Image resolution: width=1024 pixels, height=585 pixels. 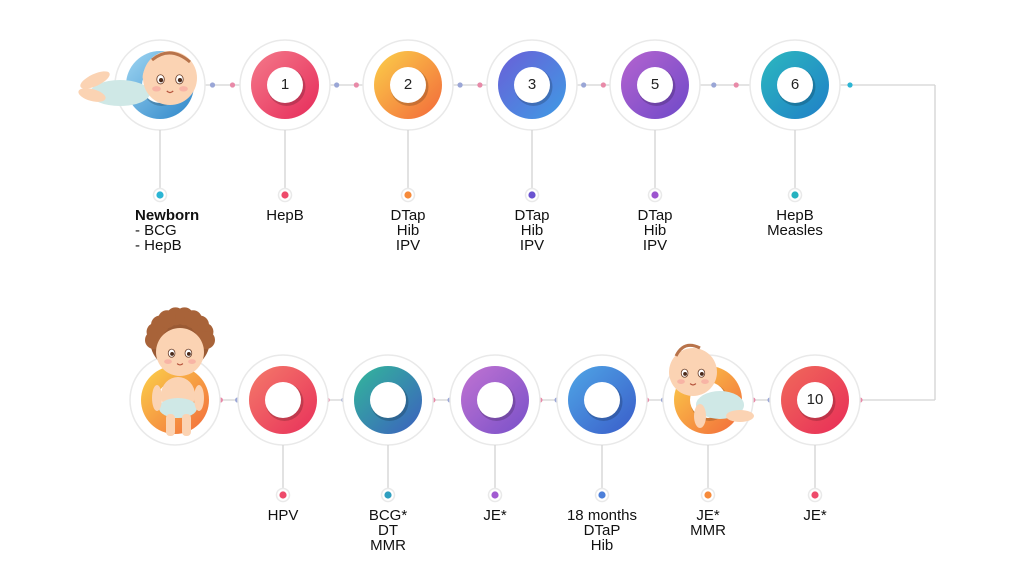 I want to click on timeline-node-bcg, so click(x=388, y=428).